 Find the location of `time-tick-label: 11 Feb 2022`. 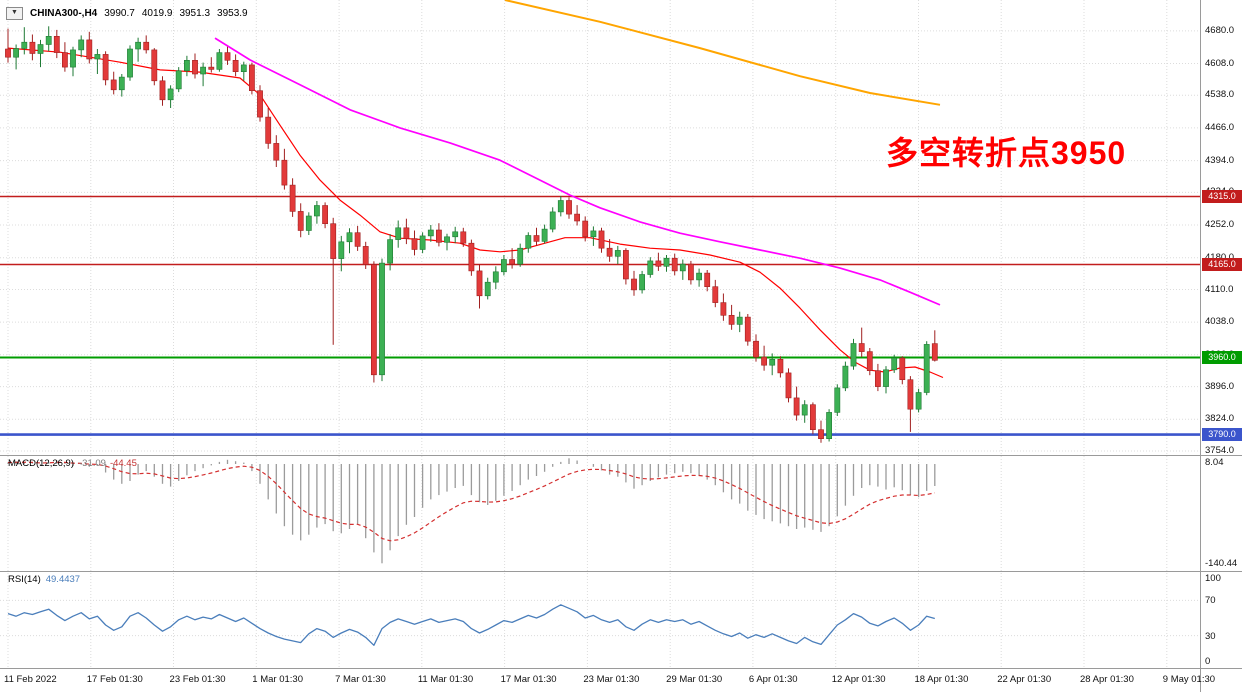

time-tick-label: 11 Feb 2022 is located at coordinates (30, 679).